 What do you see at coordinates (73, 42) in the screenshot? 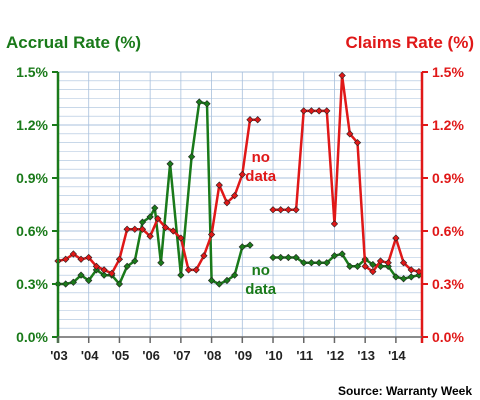
I see `left-axis-title: Accrual Rate (%)` at bounding box center [73, 42].